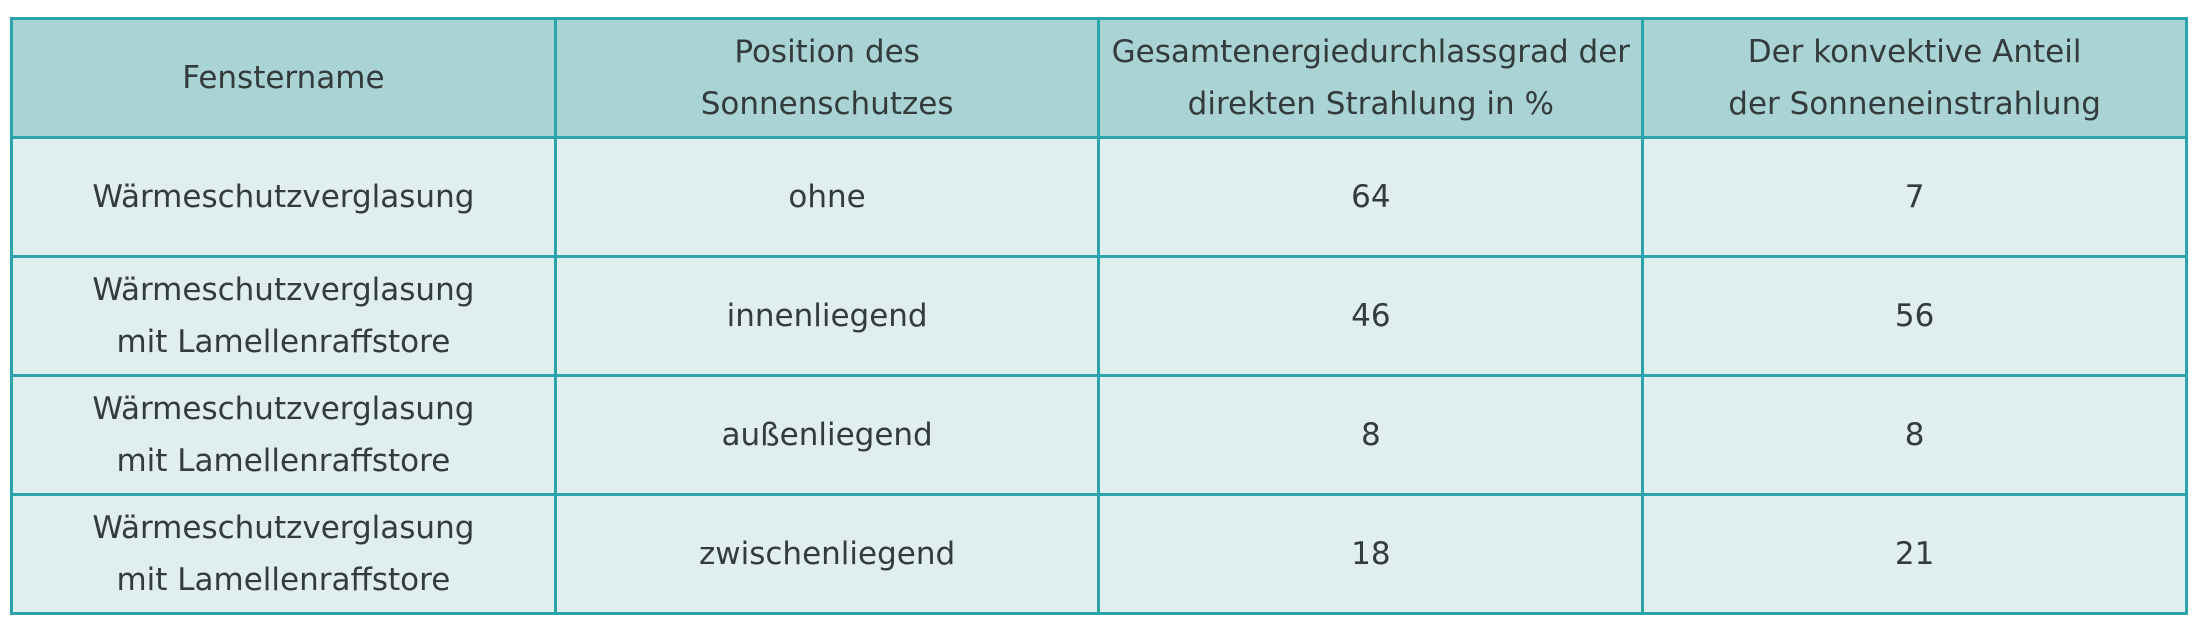 The height and width of the screenshot is (631, 2200). Describe the element at coordinates (1914, 104) in the screenshot. I see `header-convective-line-2: der Sonneneinstrahlung` at that location.